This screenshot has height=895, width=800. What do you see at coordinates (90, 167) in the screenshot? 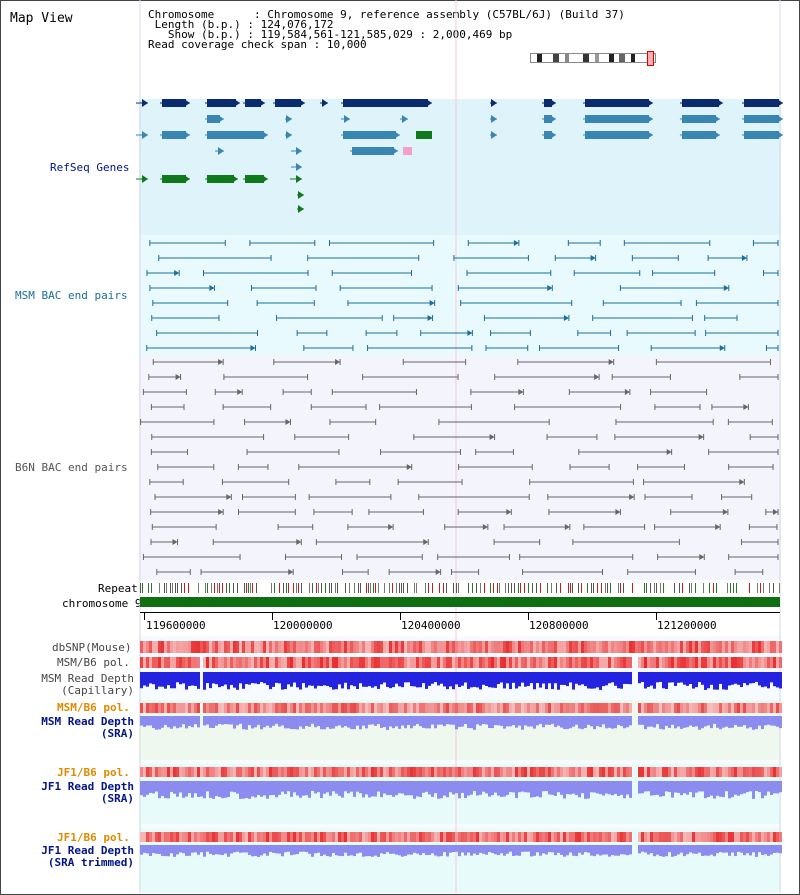
I see `track-label-refseq: RefSeq Genes` at bounding box center [90, 167].